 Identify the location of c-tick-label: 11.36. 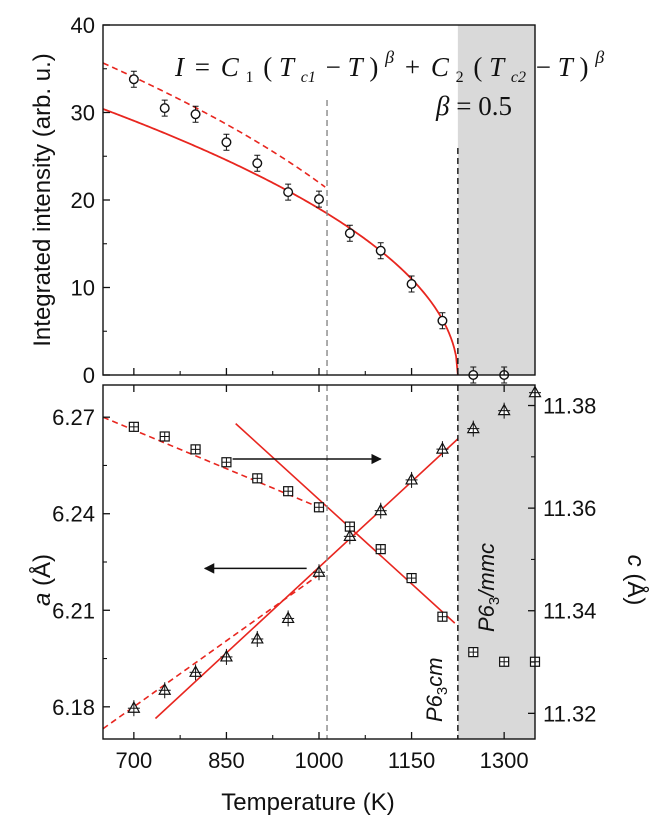
(569, 508).